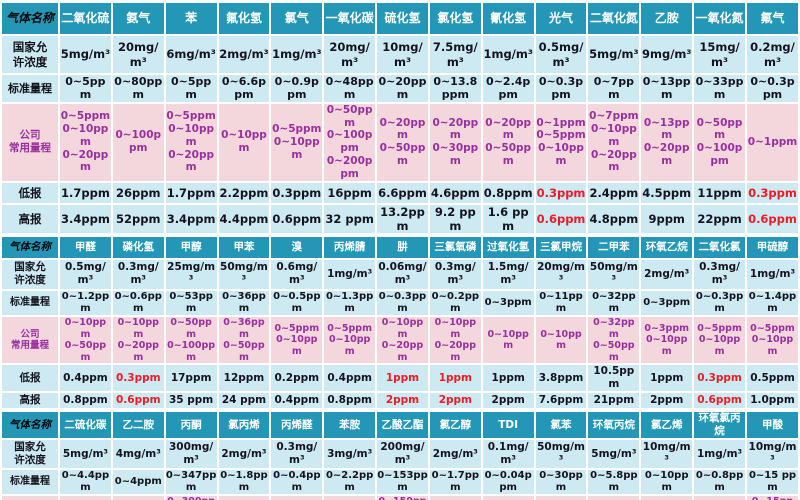 The width and height of the screenshot is (800, 500). What do you see at coordinates (244, 218) in the screenshot?
I see `high-alarm-value: 4.4ppm` at bounding box center [244, 218].